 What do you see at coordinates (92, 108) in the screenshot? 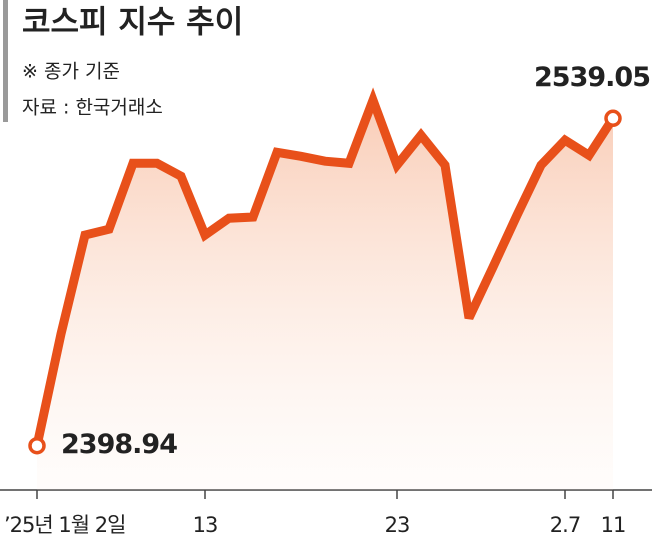
I see `source: 자료 : 한국거래소` at bounding box center [92, 108].